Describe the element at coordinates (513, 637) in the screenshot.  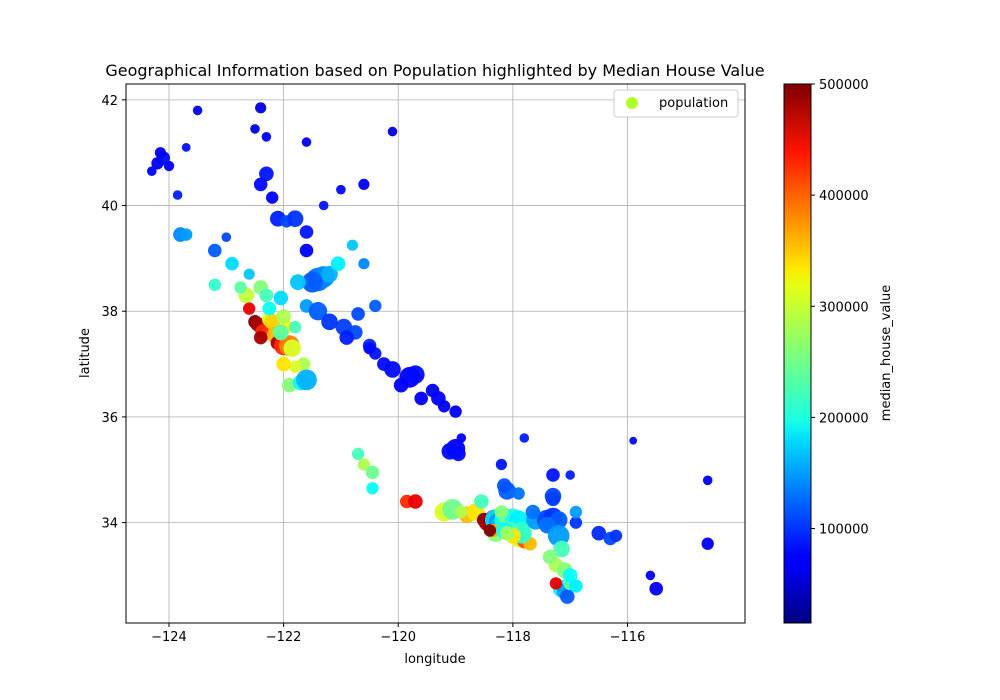
I see `x-tick-label: −118` at that location.